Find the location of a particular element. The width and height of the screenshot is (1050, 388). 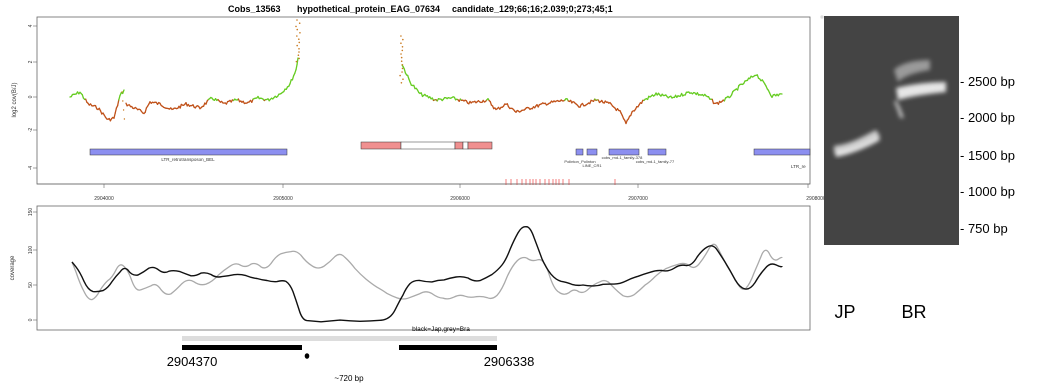

gel-lane-br: BR is located at coordinates (913, 312).